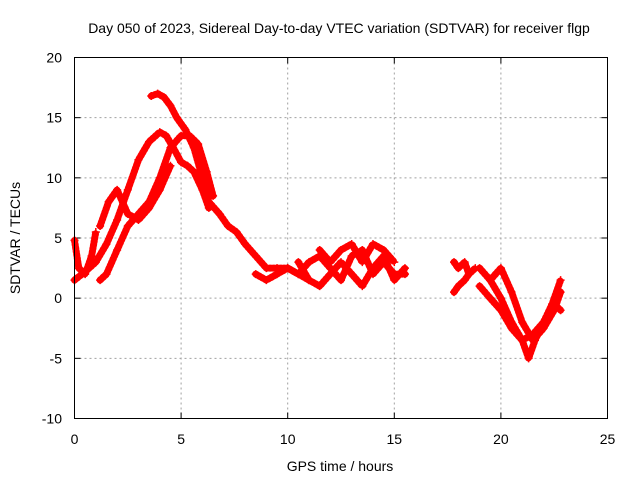 Image resolution: width=640 pixels, height=480 pixels. I want to click on y-tick-label: 10, so click(54, 178).